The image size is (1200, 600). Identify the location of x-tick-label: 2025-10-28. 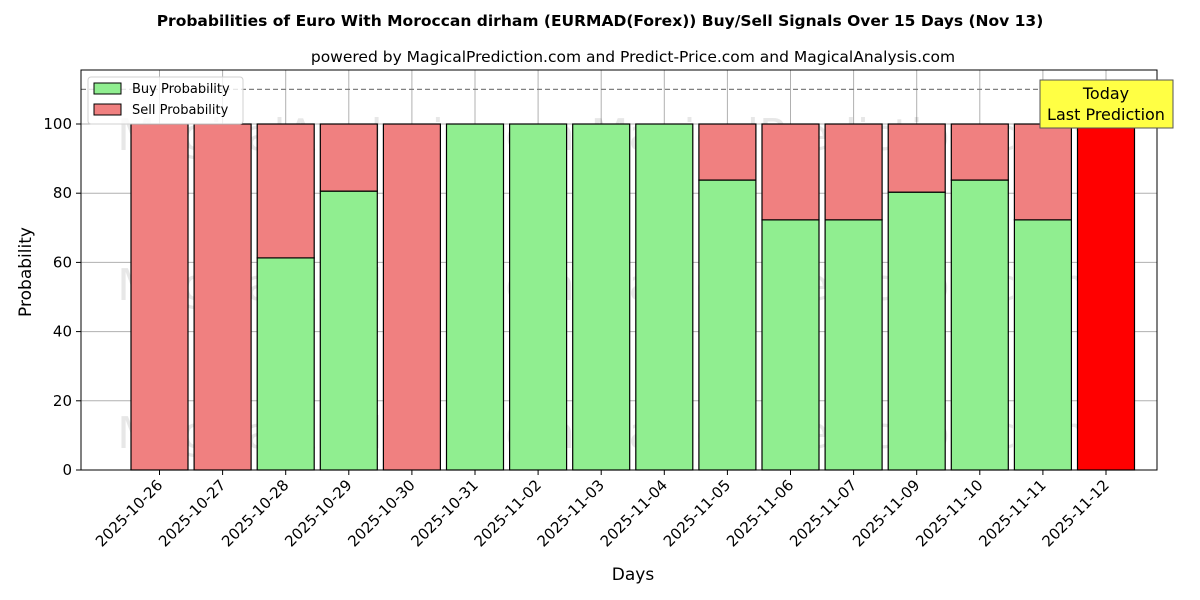
(255, 513).